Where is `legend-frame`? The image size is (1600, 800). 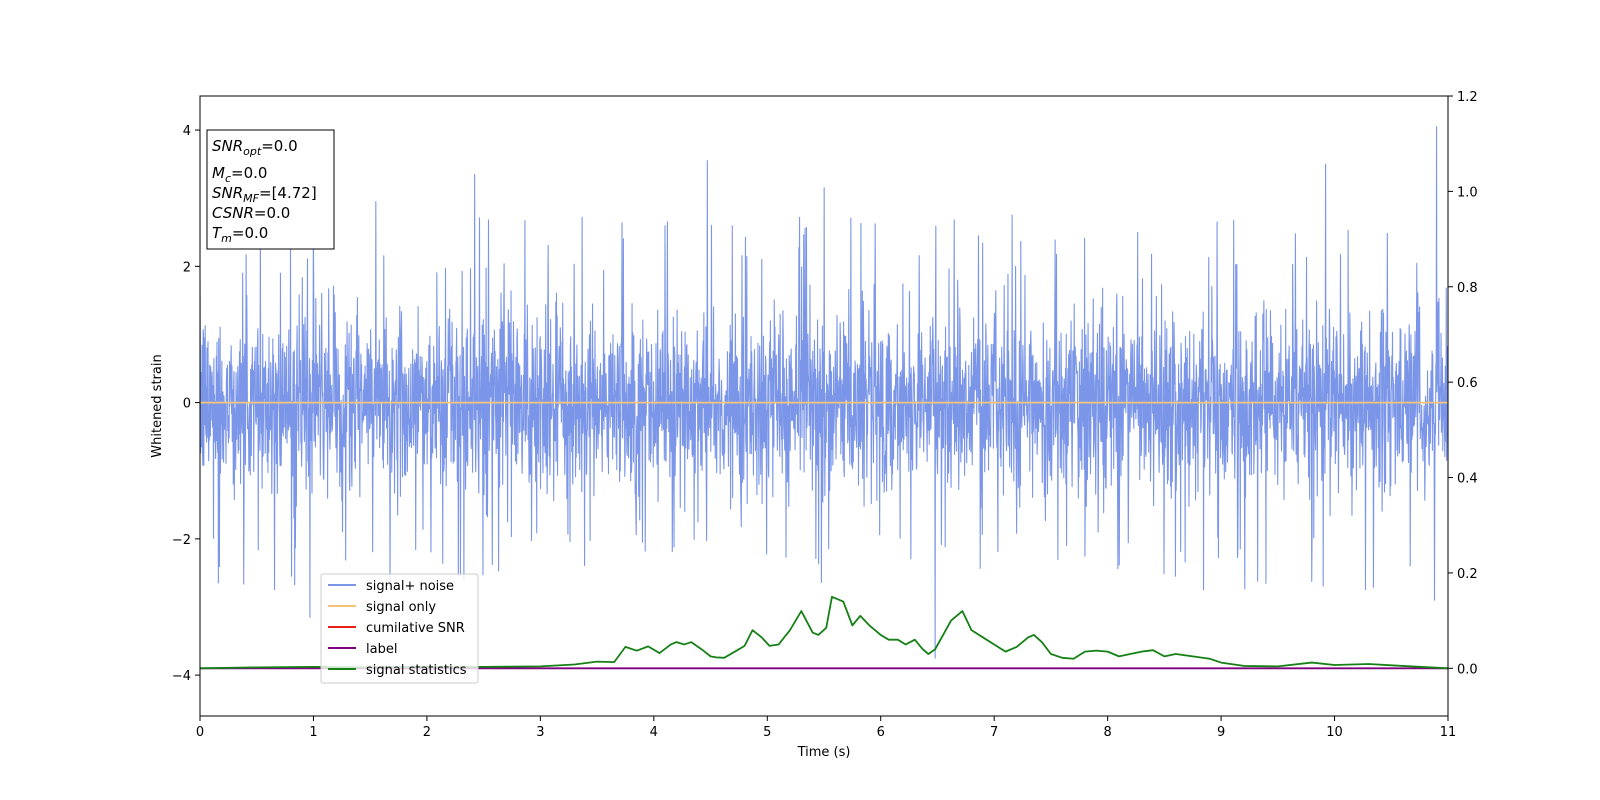
legend-frame is located at coordinates (399, 628).